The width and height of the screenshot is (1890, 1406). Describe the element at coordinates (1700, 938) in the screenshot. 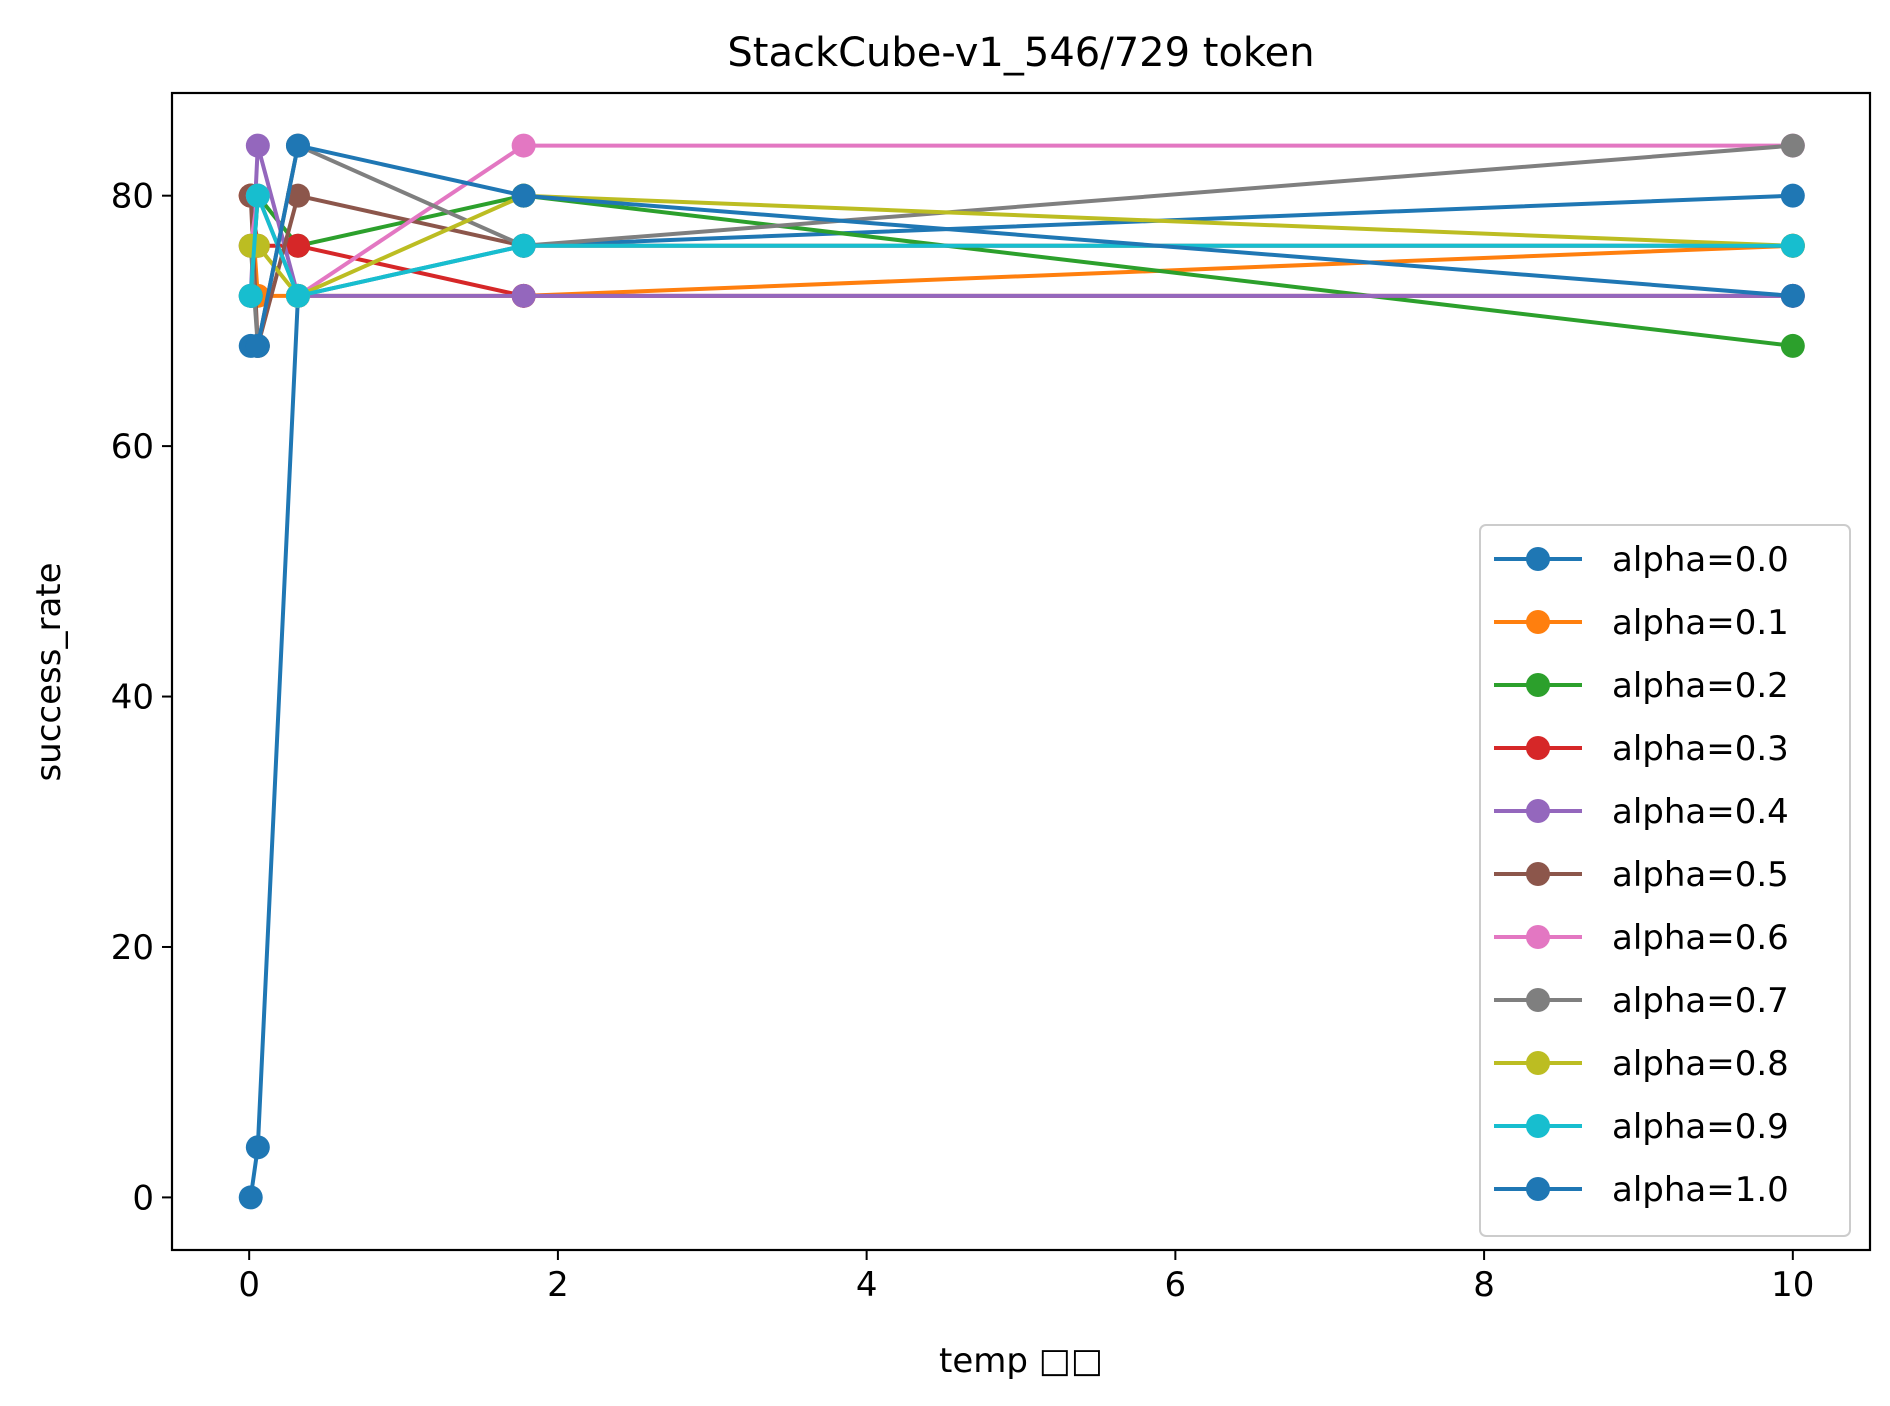

I see `legend-label: alpha=0.6` at that location.